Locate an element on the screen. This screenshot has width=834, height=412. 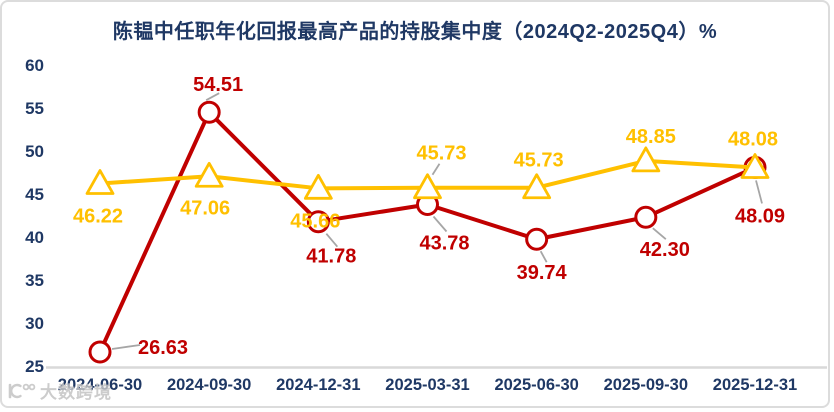
x-axis-tick-label: 2025-03-31 is located at coordinates (427, 385).